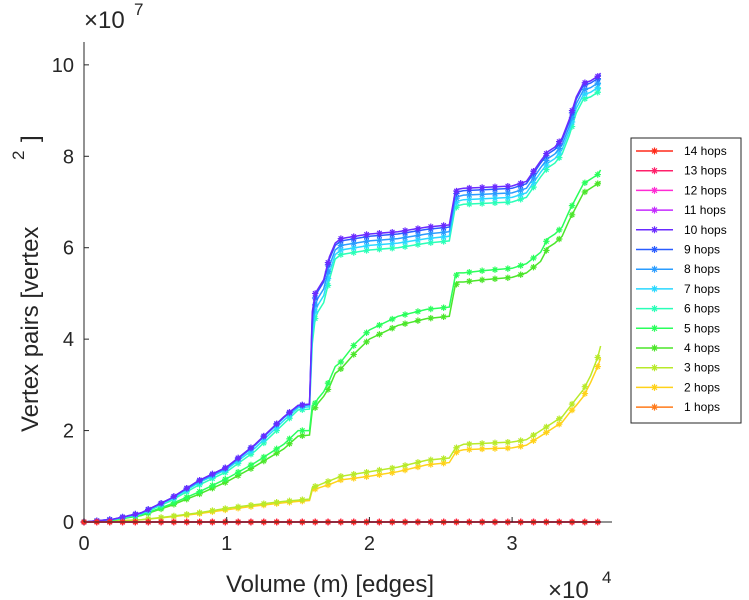 The height and width of the screenshot is (600, 749). What do you see at coordinates (63, 66) in the screenshot?
I see `y-tick-label: 10` at bounding box center [63, 66].